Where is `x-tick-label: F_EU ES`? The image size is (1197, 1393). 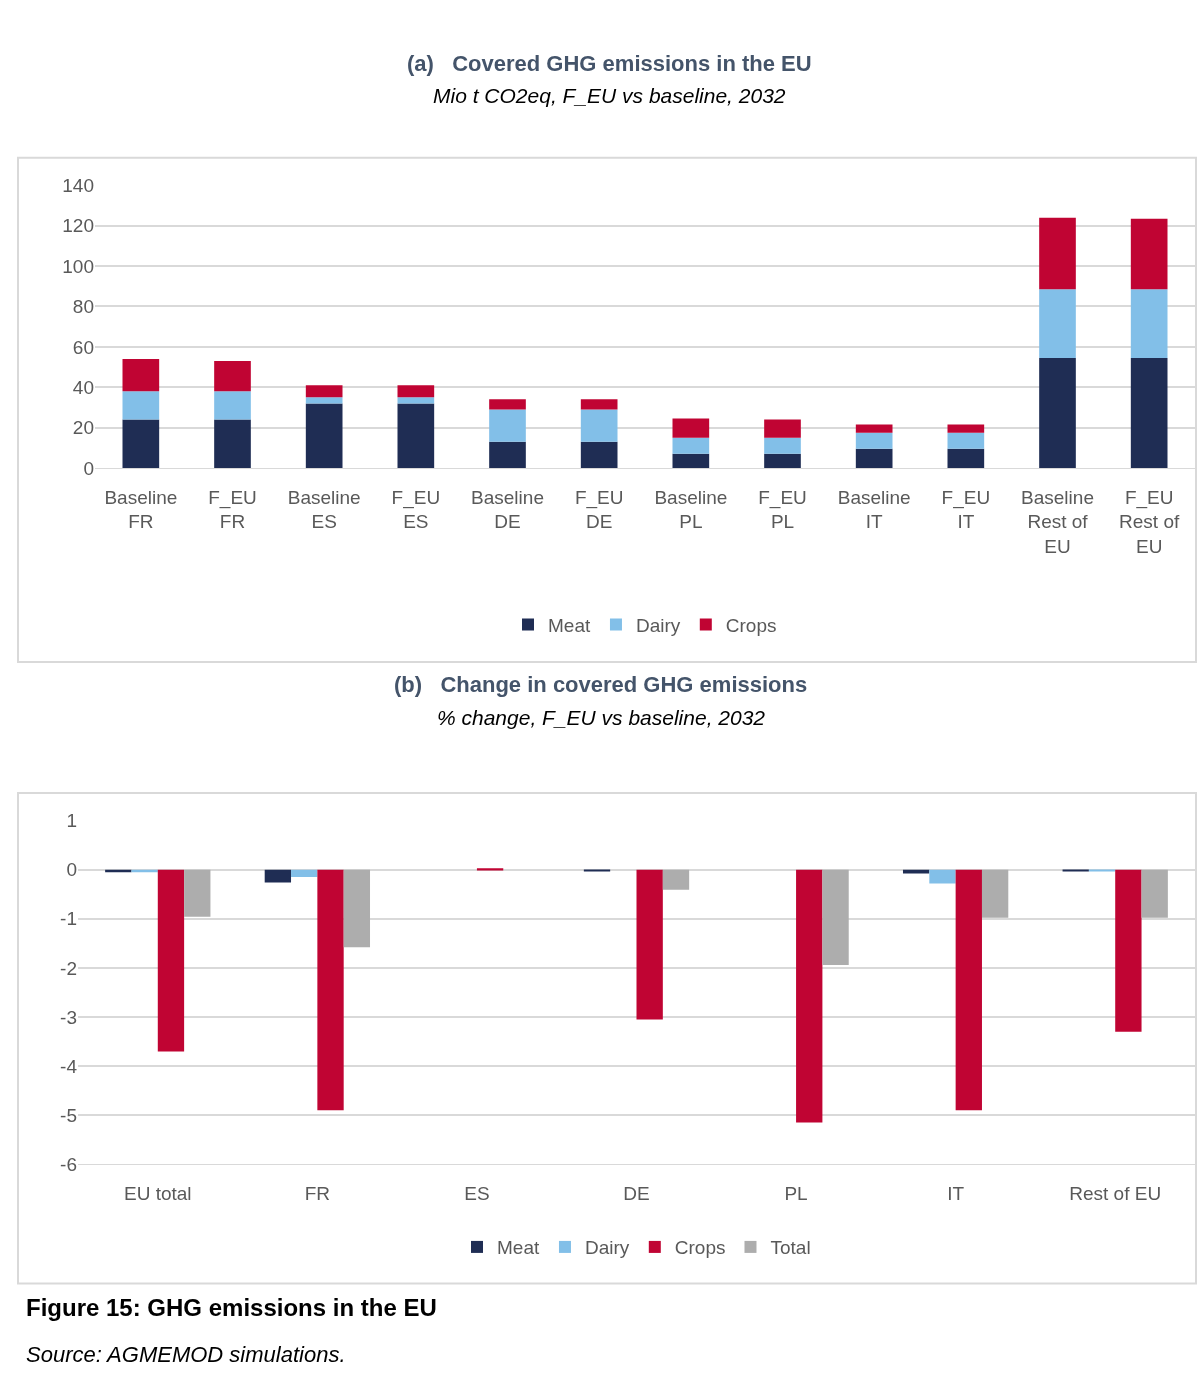 x-tick-label: F_EU ES is located at coordinates (416, 509).